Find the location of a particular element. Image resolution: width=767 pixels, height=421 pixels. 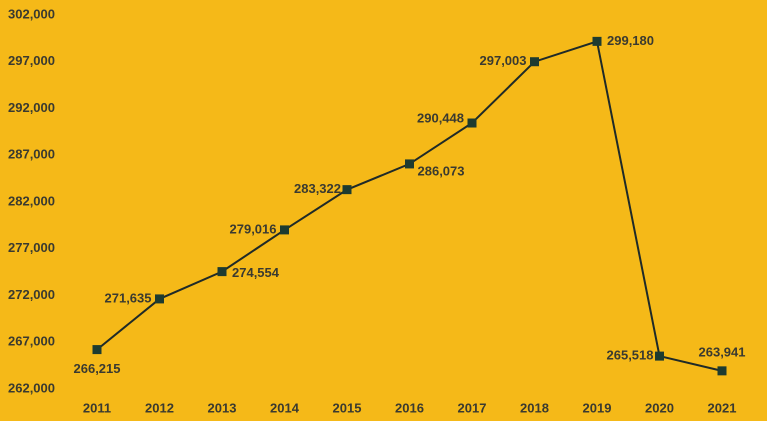

data-label: 290,448 is located at coordinates (440, 117).